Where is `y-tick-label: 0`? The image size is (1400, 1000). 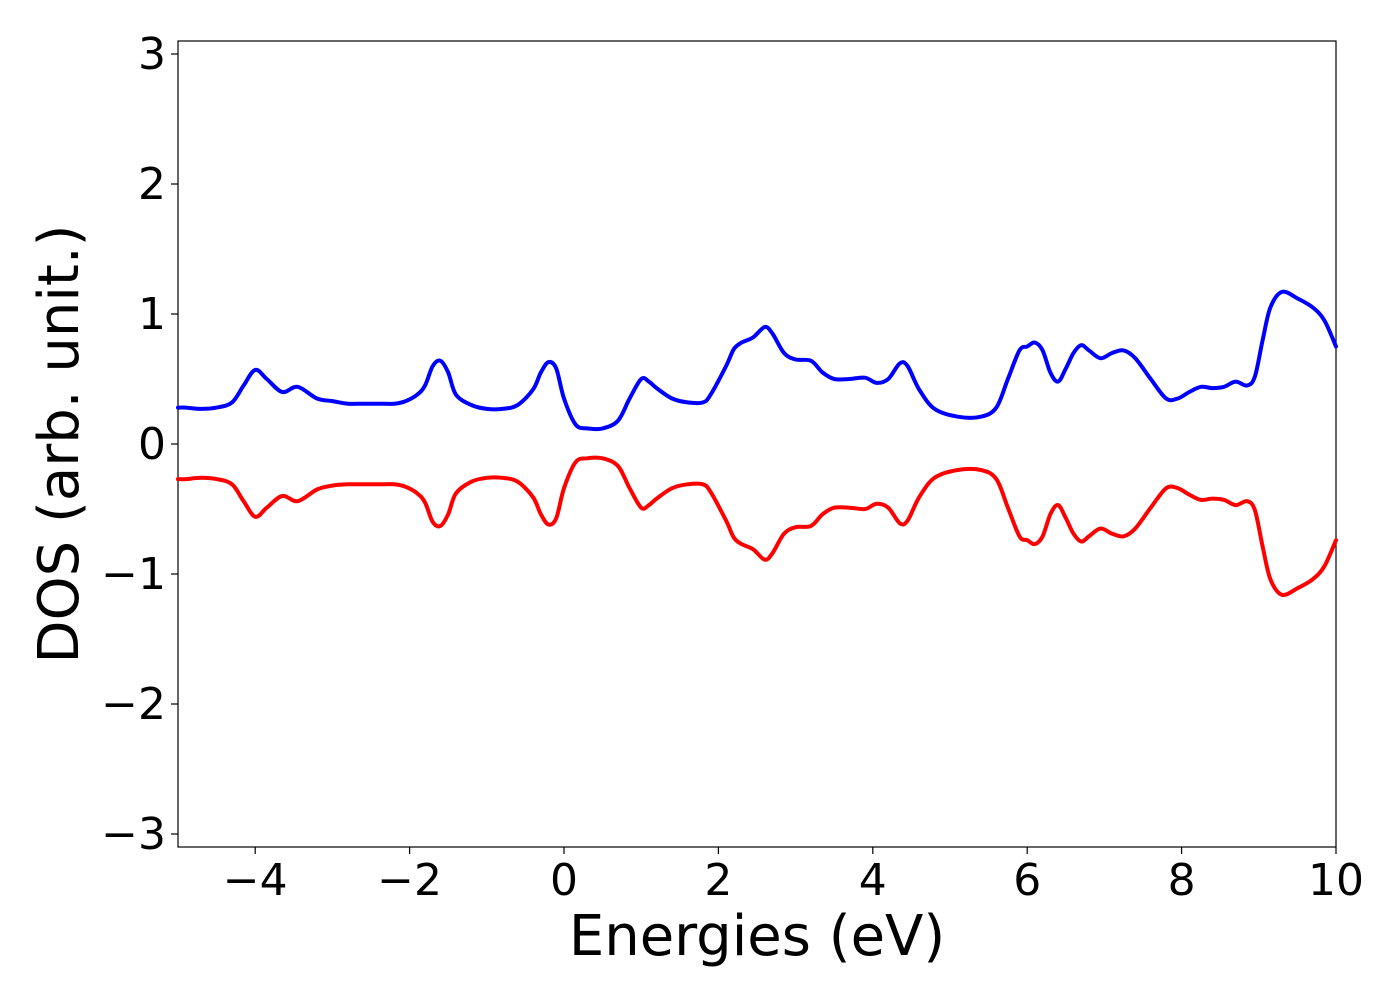 y-tick-label: 0 is located at coordinates (152, 444).